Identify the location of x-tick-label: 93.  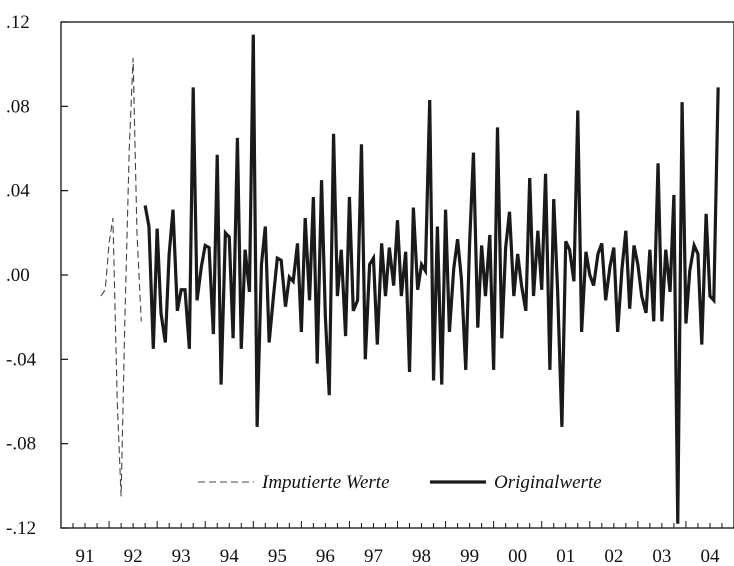
(181, 556).